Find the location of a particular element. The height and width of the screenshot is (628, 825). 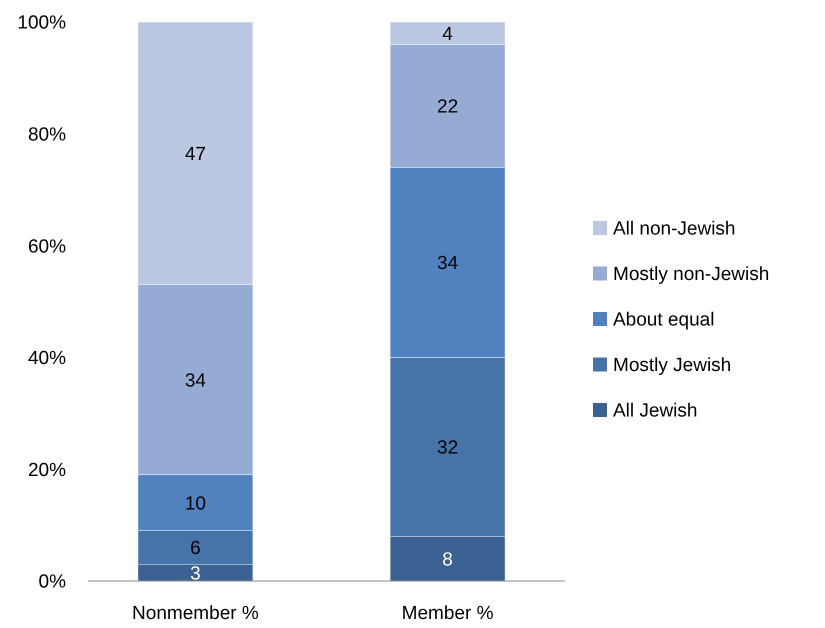

y-tick-label: 40% is located at coordinates (47, 359).